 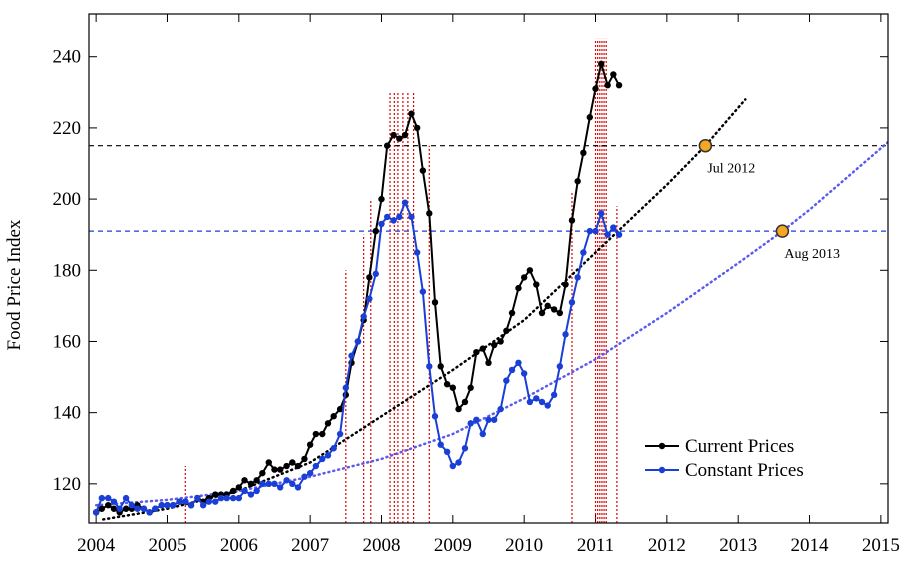 I want to click on y-tick-label: 200, so click(x=67, y=199).